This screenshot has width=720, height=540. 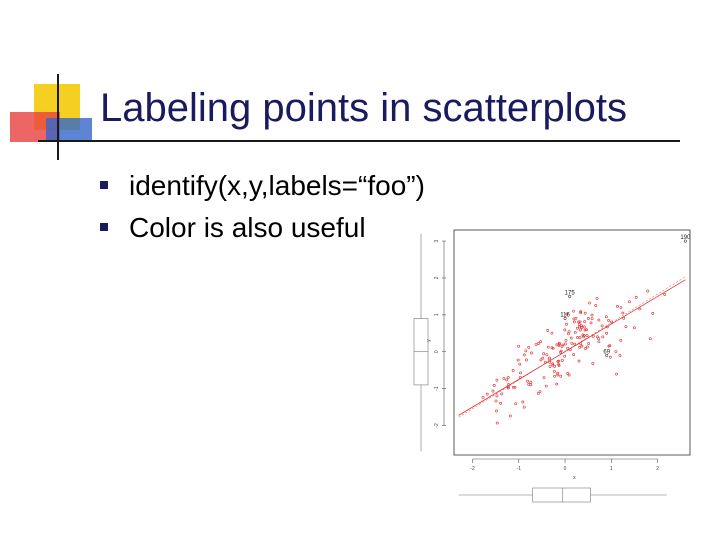 I want to click on x-tick-label: 2, so click(x=657, y=469).